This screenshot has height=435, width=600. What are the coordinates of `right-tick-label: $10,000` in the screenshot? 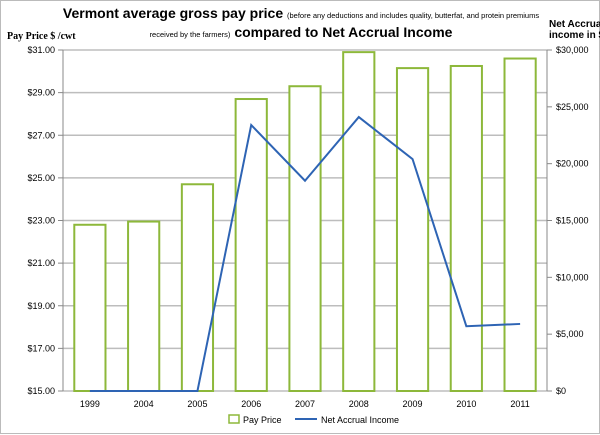 It's located at (572, 277).